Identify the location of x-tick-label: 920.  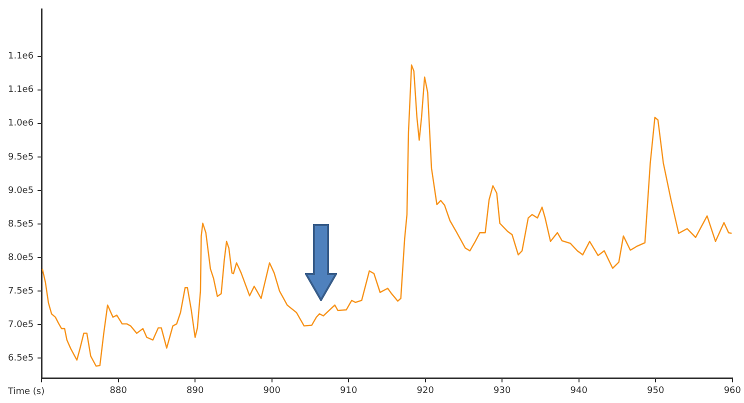
(425, 391).